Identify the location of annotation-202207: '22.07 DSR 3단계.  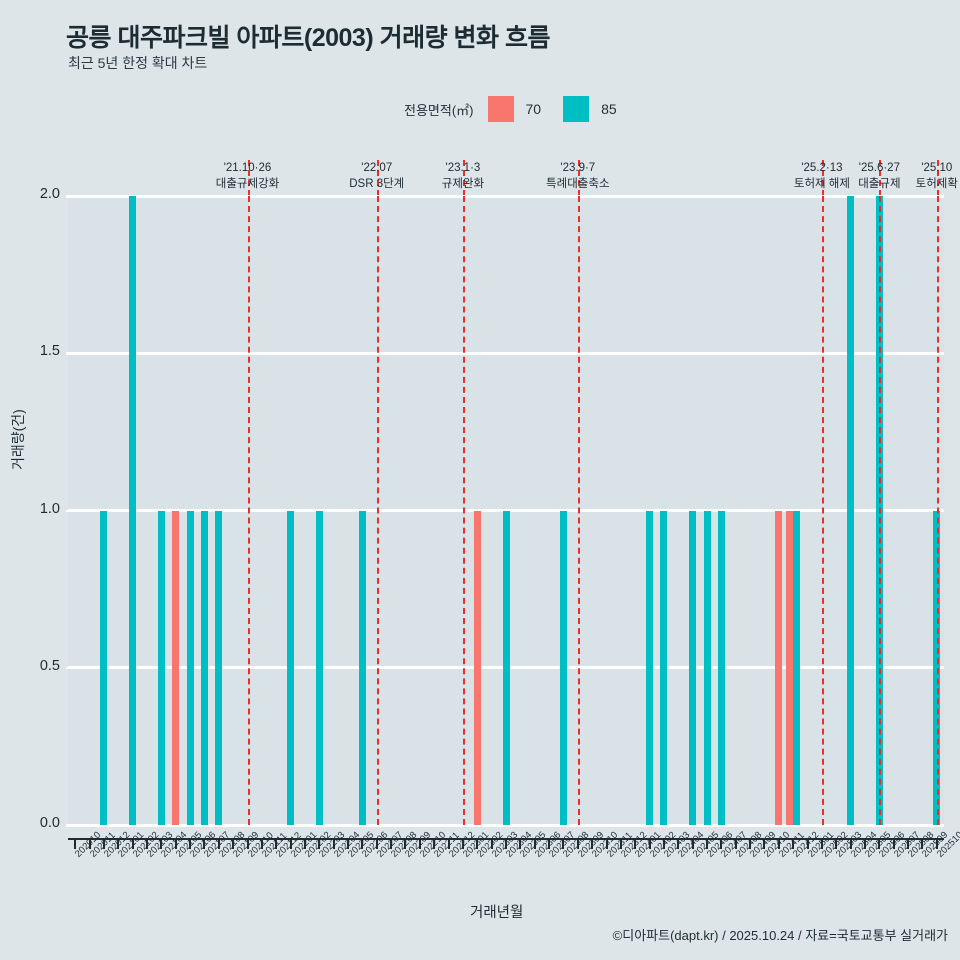
(377, 176).